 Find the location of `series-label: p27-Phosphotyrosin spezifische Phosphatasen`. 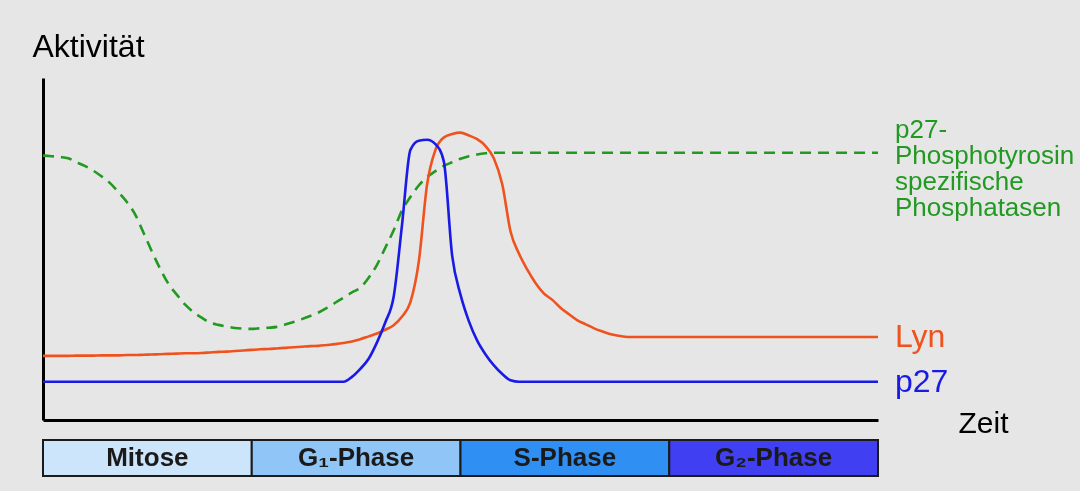

series-label: p27-Phosphotyrosin spezifische Phosphatasen is located at coordinates (985, 167).